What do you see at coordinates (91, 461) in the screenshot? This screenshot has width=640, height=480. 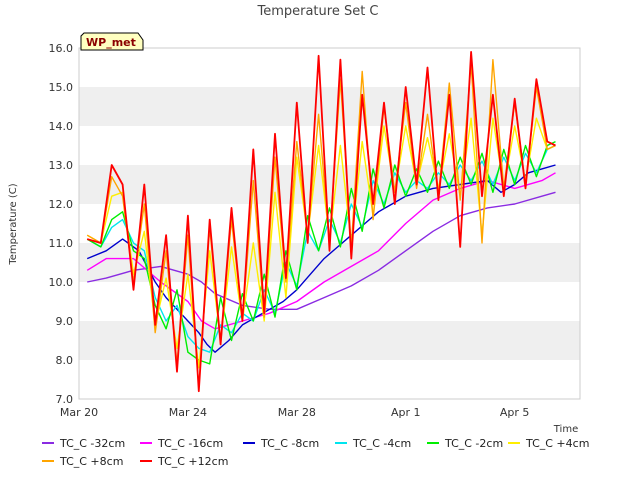 I see `legend-label: TC_C +8cm` at bounding box center [91, 461].